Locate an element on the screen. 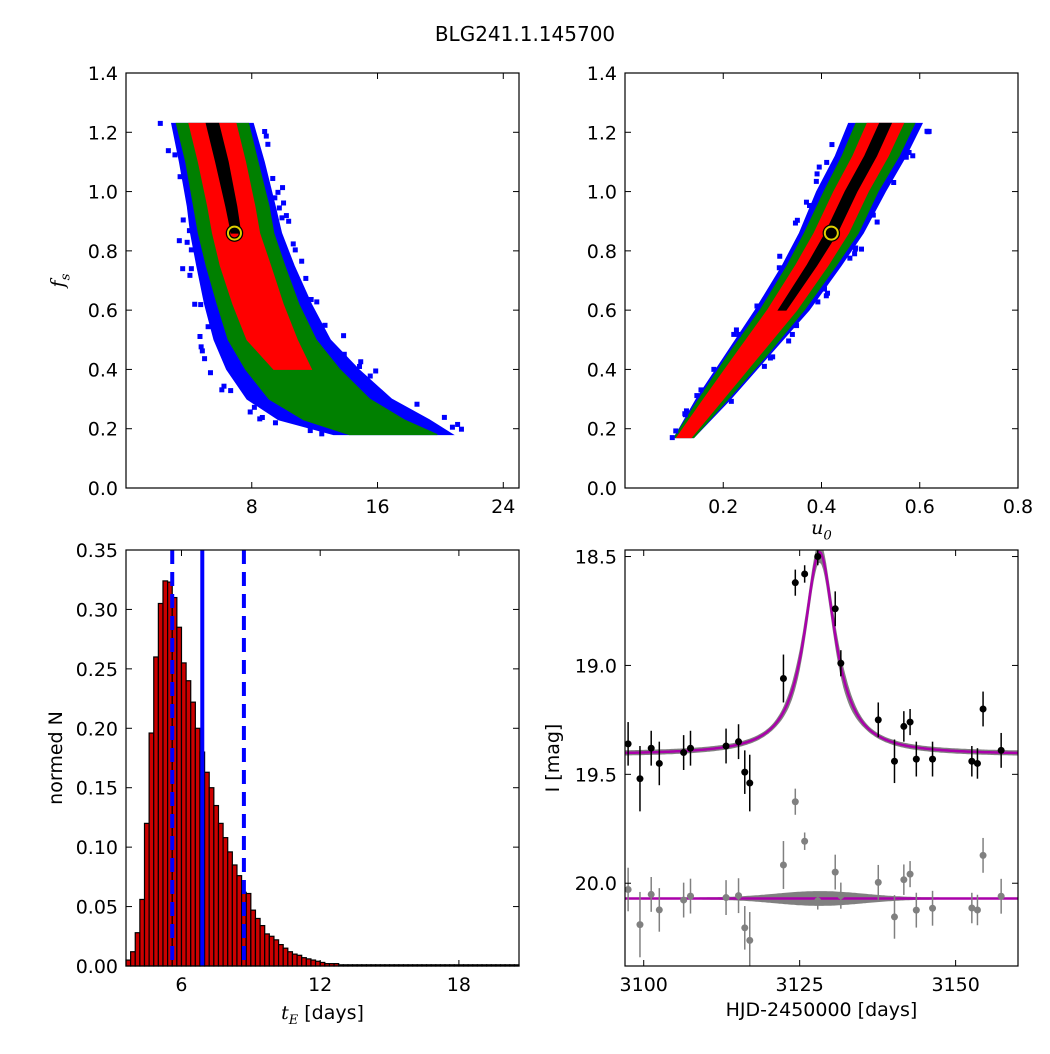 The image size is (1050, 1054). axis-label: fs is located at coordinates (60, 281).